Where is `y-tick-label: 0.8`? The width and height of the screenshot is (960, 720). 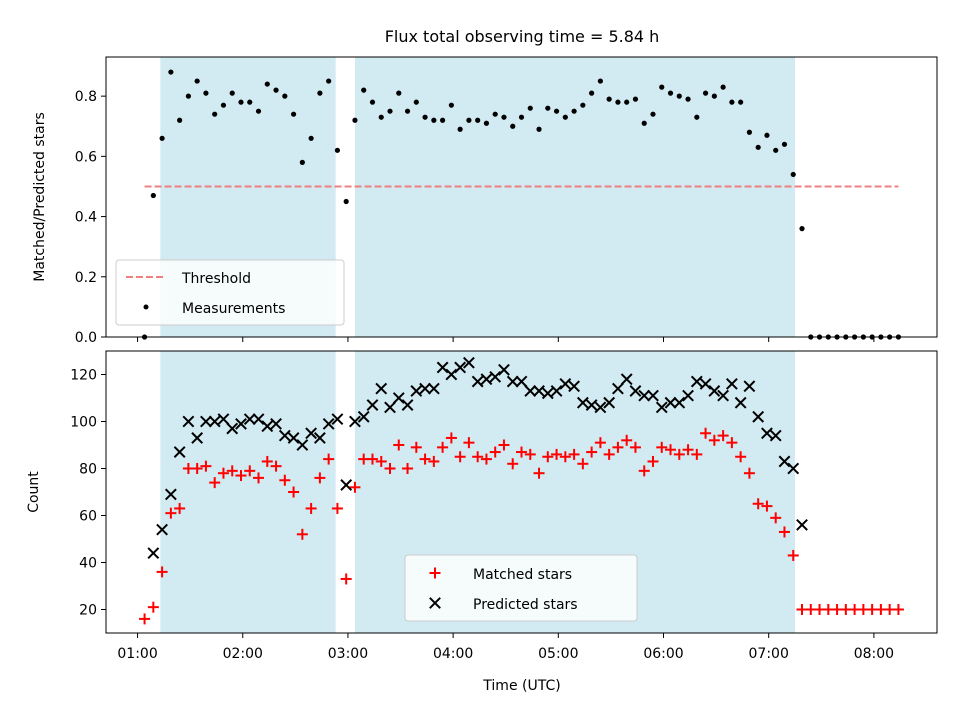
y-tick-label: 0.8 is located at coordinates (86, 97).